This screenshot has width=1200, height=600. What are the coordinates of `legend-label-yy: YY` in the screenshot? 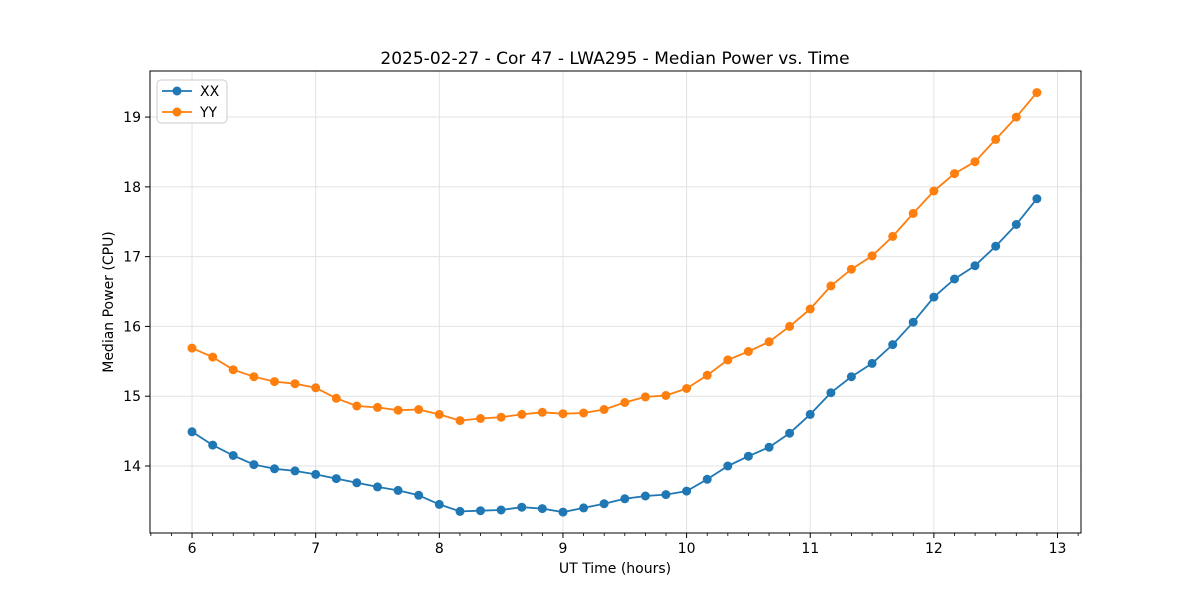 It's located at (208, 113).